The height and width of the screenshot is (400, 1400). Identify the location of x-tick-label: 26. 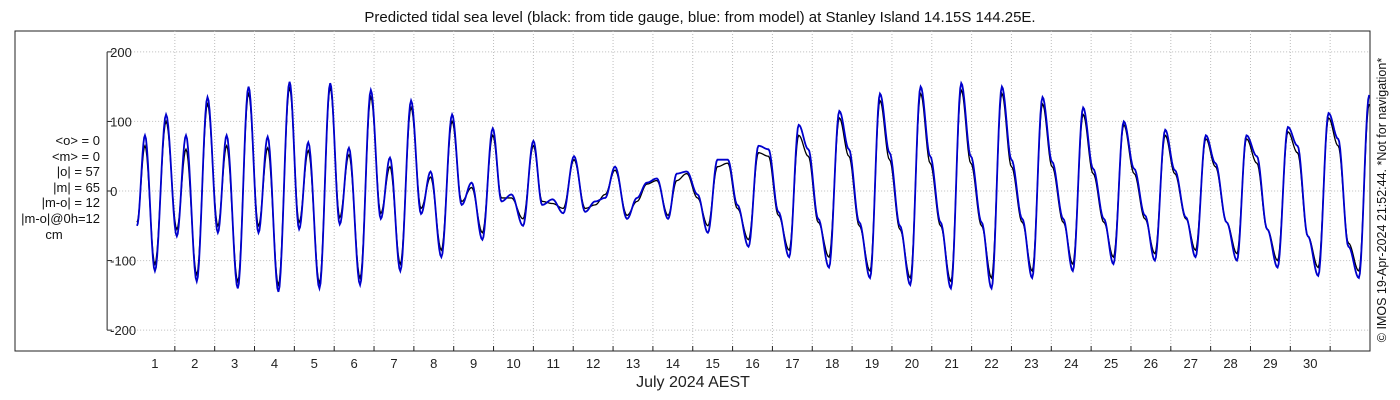
(1151, 363).